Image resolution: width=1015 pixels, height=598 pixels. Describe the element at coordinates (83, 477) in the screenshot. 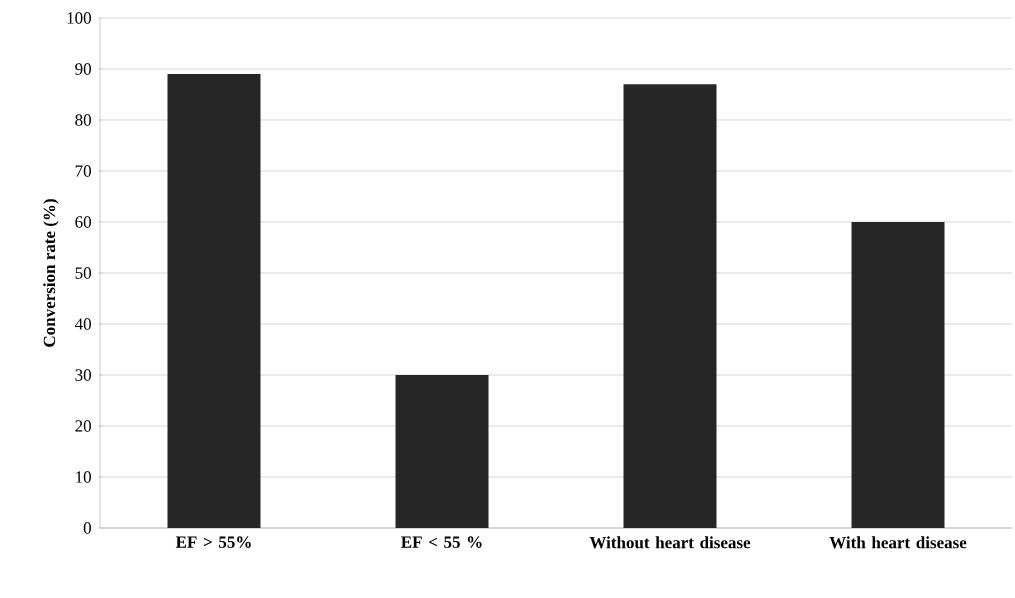

I see `y-tick-label: 10` at that location.